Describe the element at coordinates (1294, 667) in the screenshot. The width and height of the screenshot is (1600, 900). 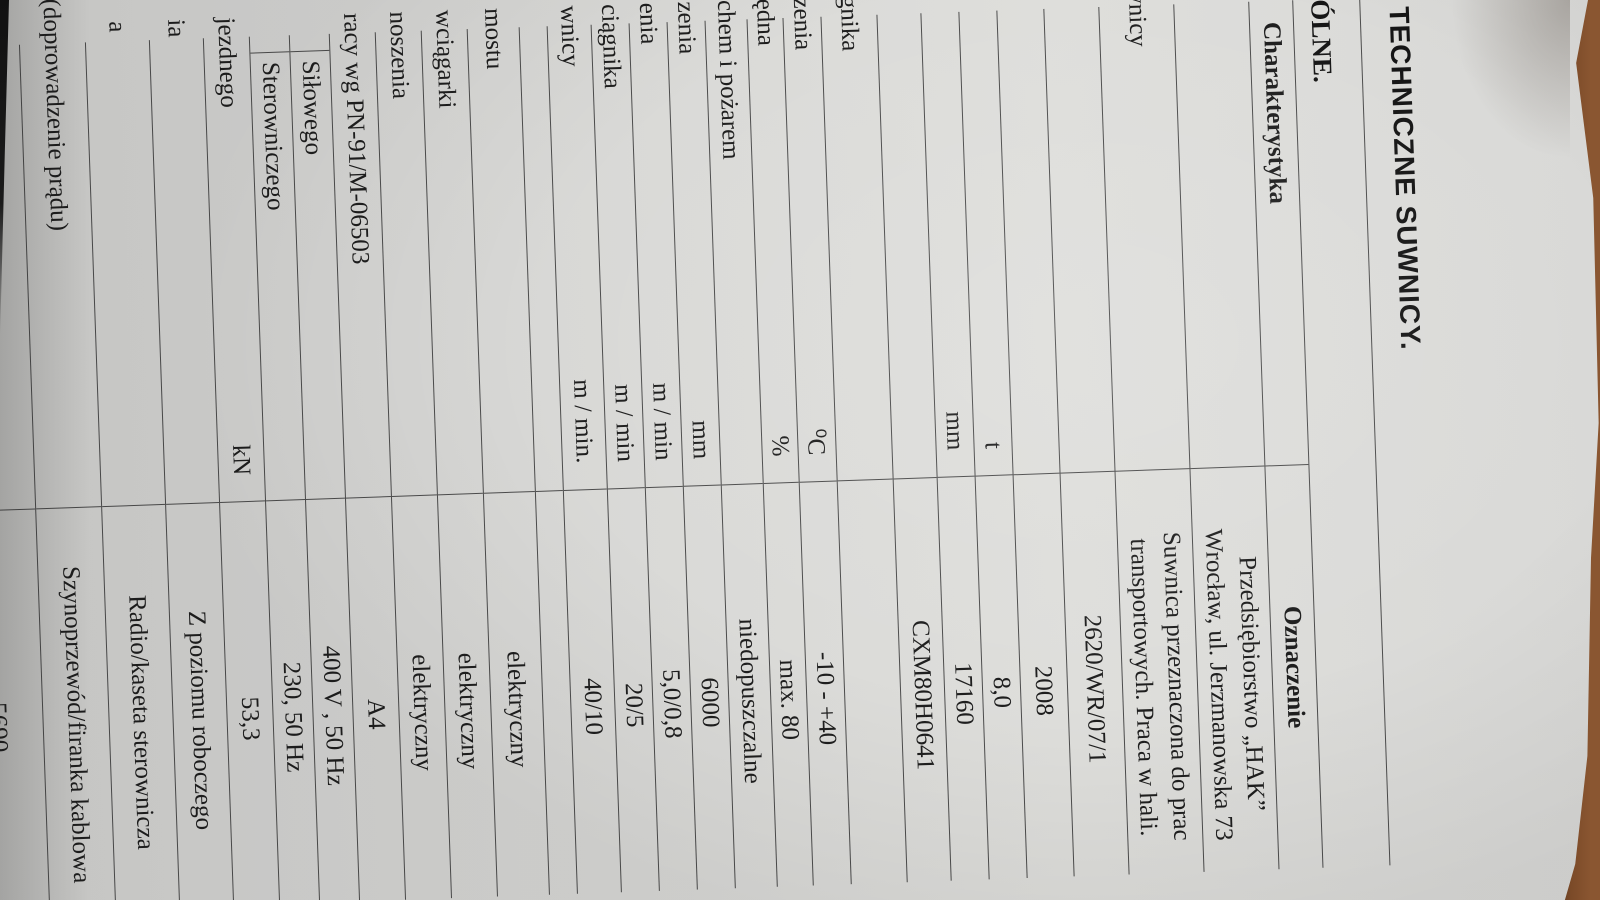
I see `header-designation: Oznaczenie` at that location.